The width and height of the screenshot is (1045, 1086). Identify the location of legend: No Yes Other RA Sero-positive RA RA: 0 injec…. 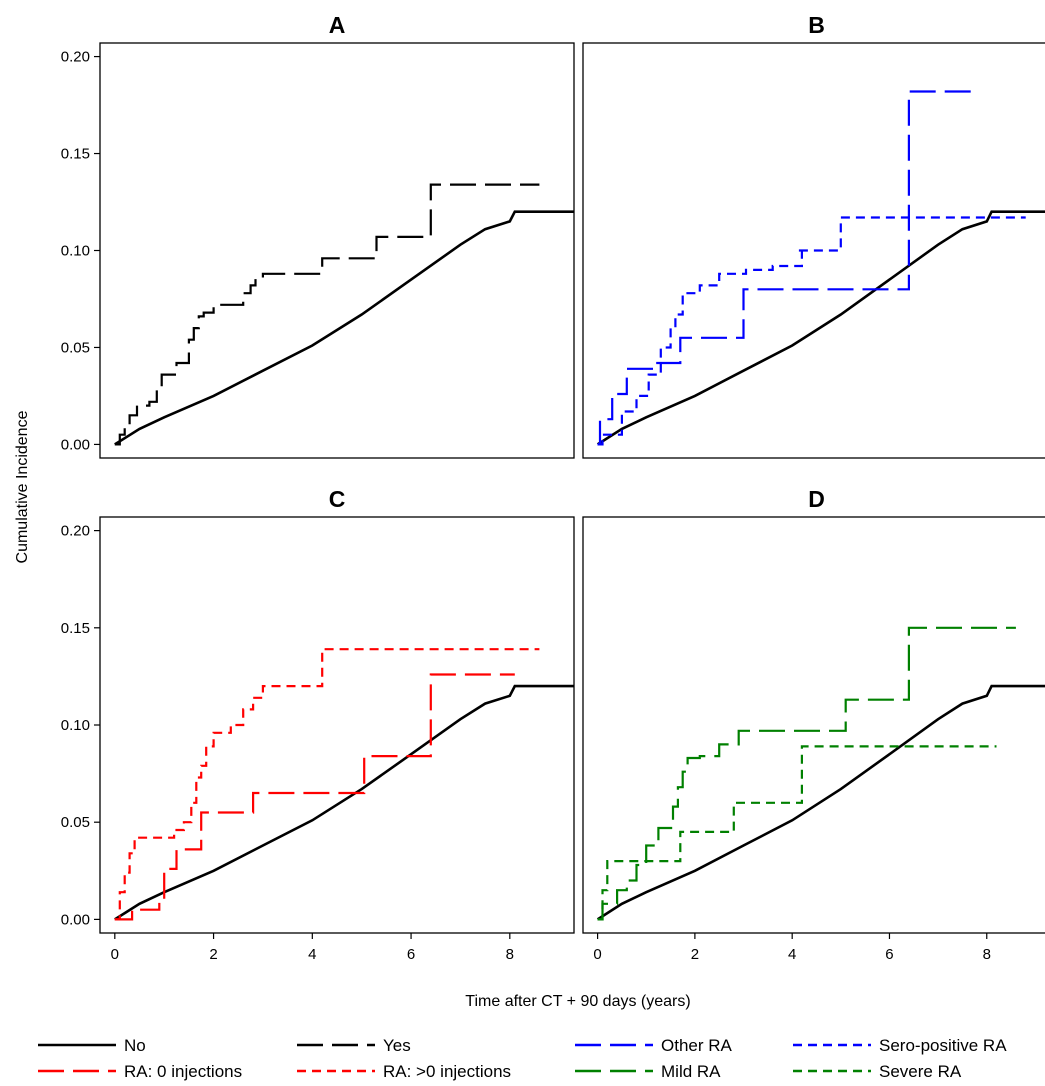
(522, 1058).